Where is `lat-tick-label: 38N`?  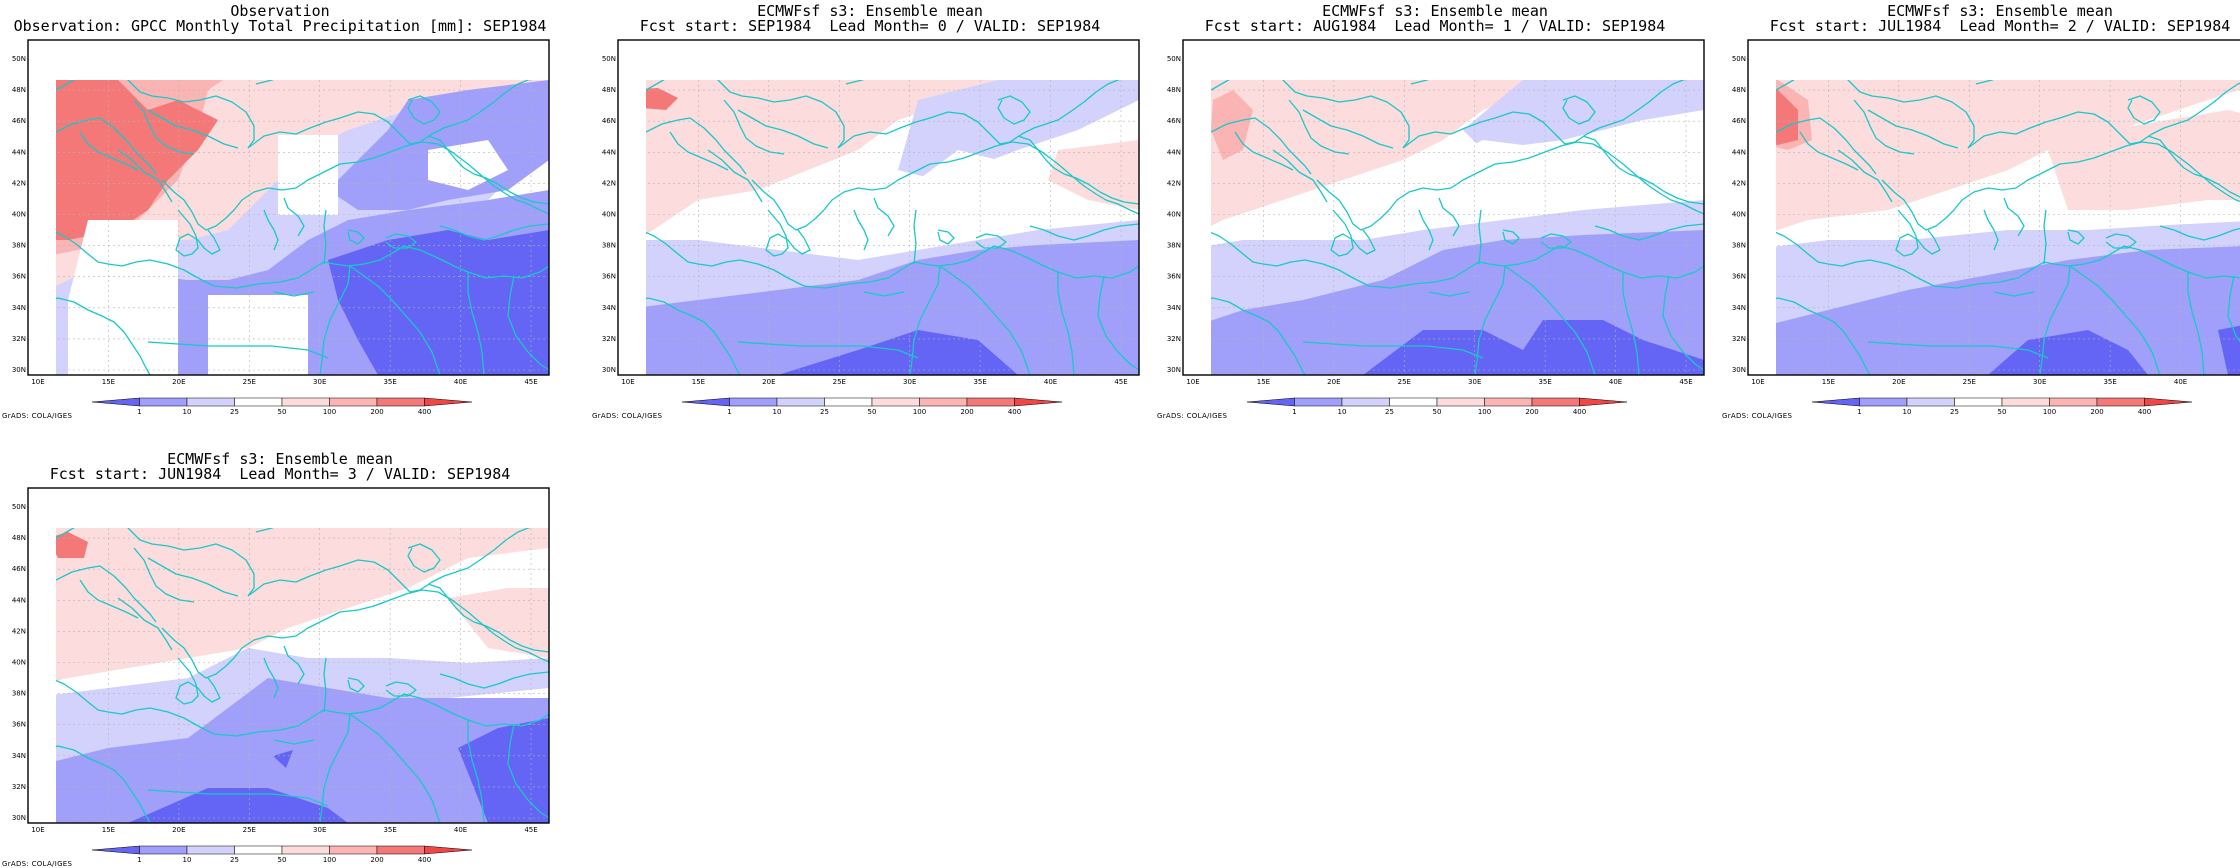
lat-tick-label: 38N is located at coordinates (1174, 246).